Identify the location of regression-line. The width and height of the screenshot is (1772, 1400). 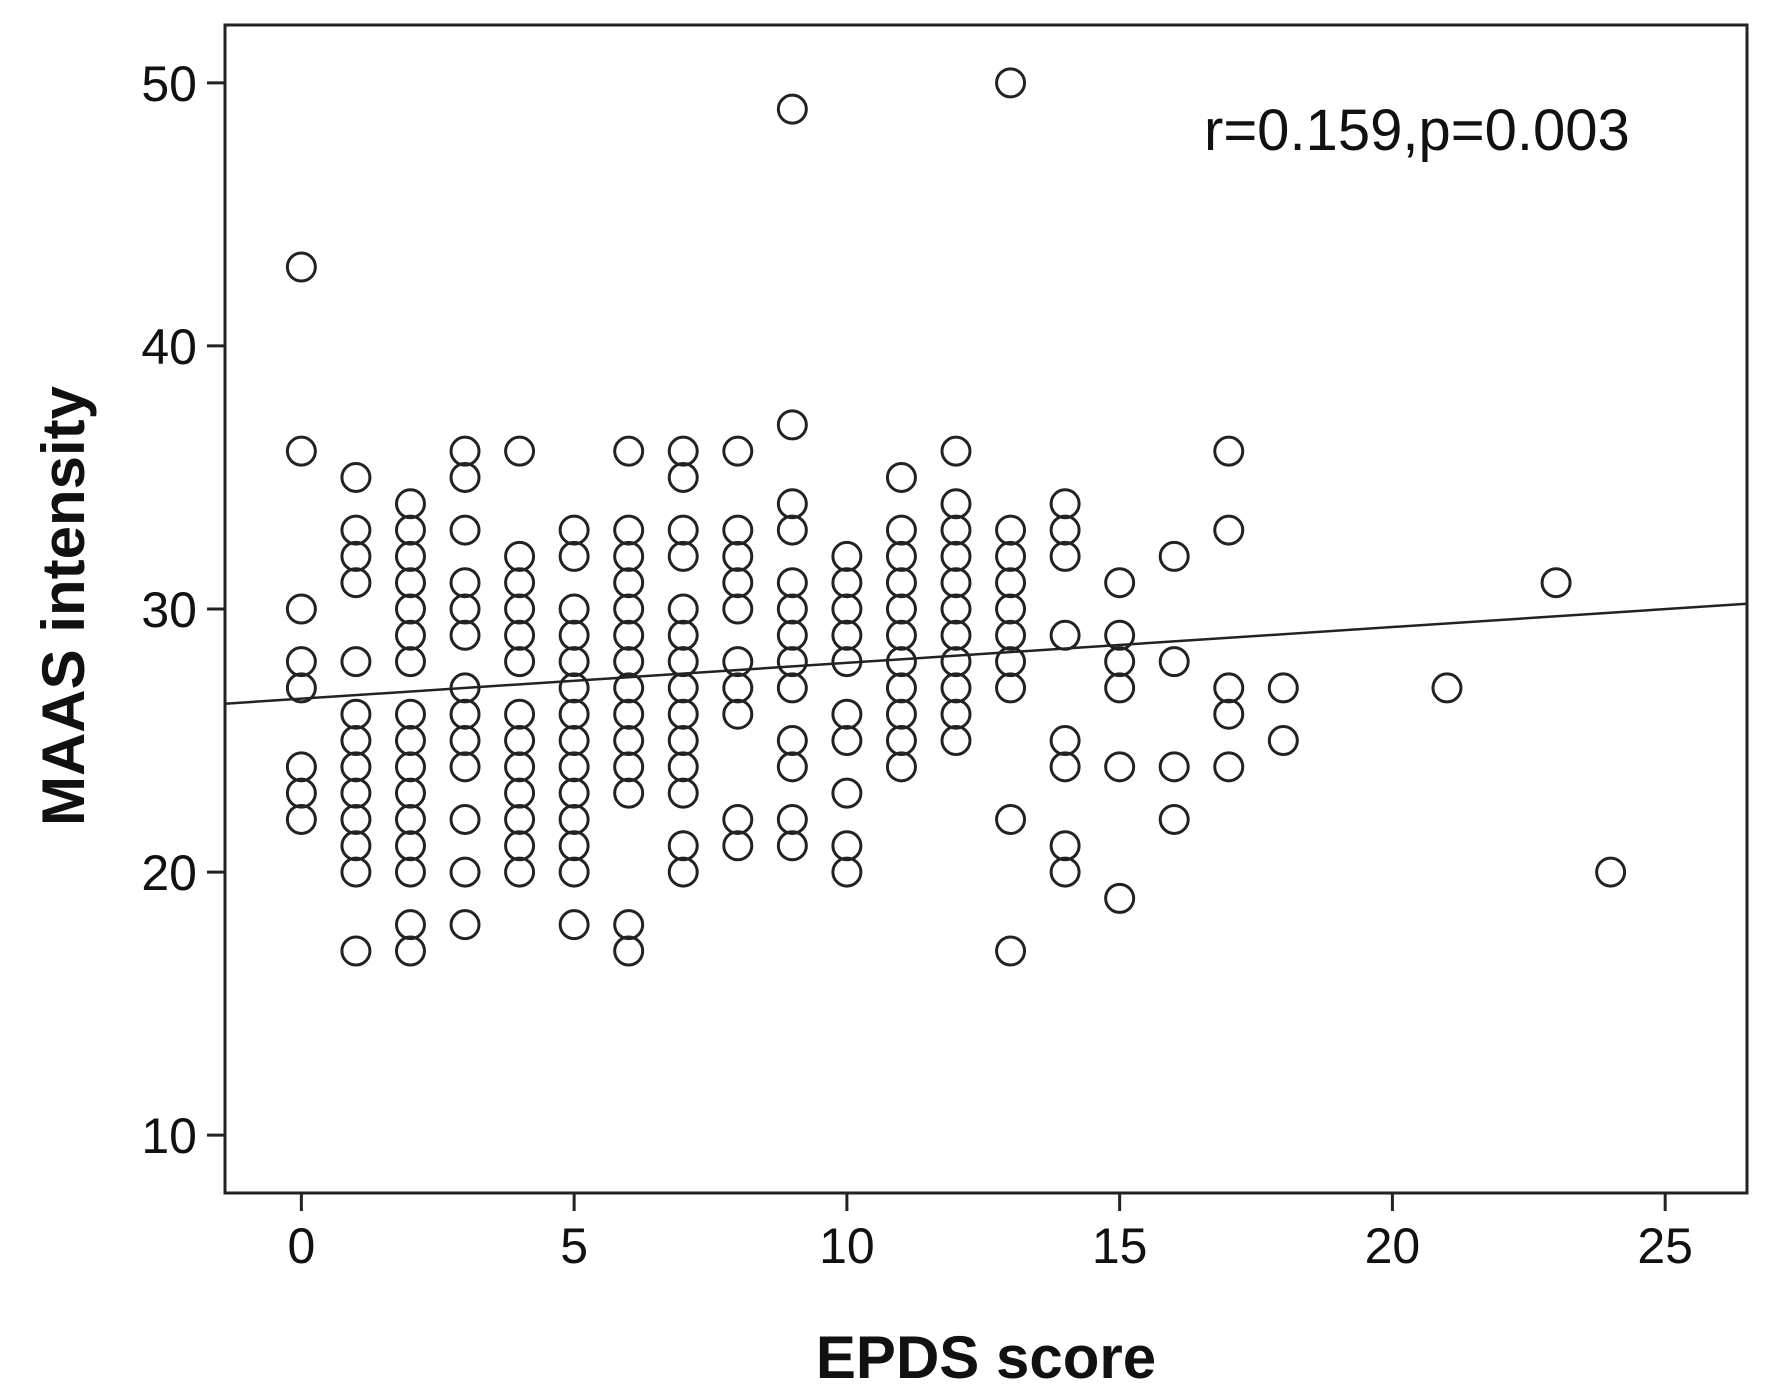
(986, 653).